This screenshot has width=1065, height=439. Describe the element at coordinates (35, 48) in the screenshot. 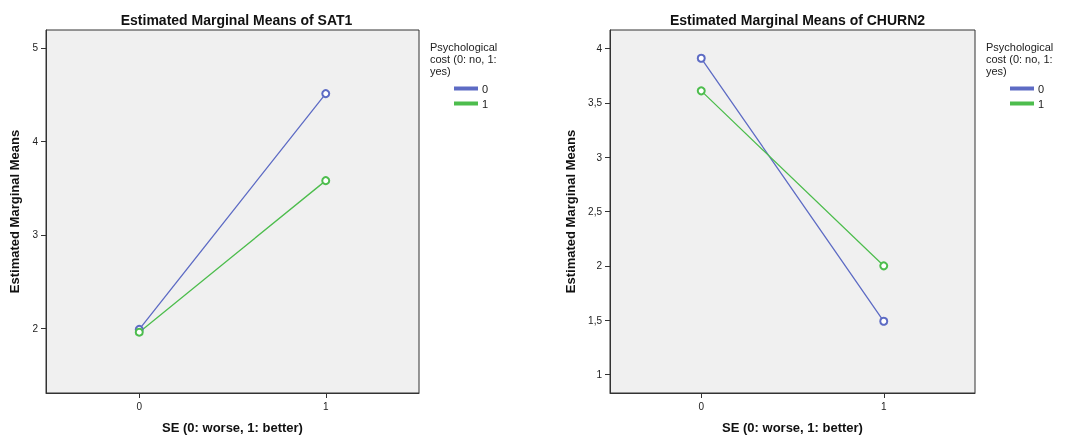

I see `y-tick-label: 5` at that location.